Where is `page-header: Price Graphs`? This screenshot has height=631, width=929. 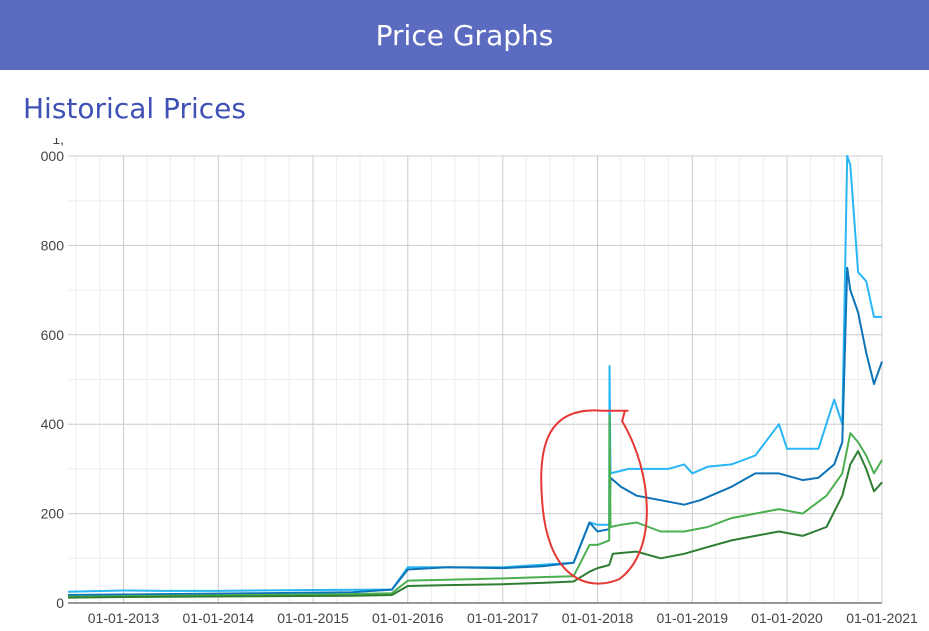 page-header: Price Graphs is located at coordinates (464, 35).